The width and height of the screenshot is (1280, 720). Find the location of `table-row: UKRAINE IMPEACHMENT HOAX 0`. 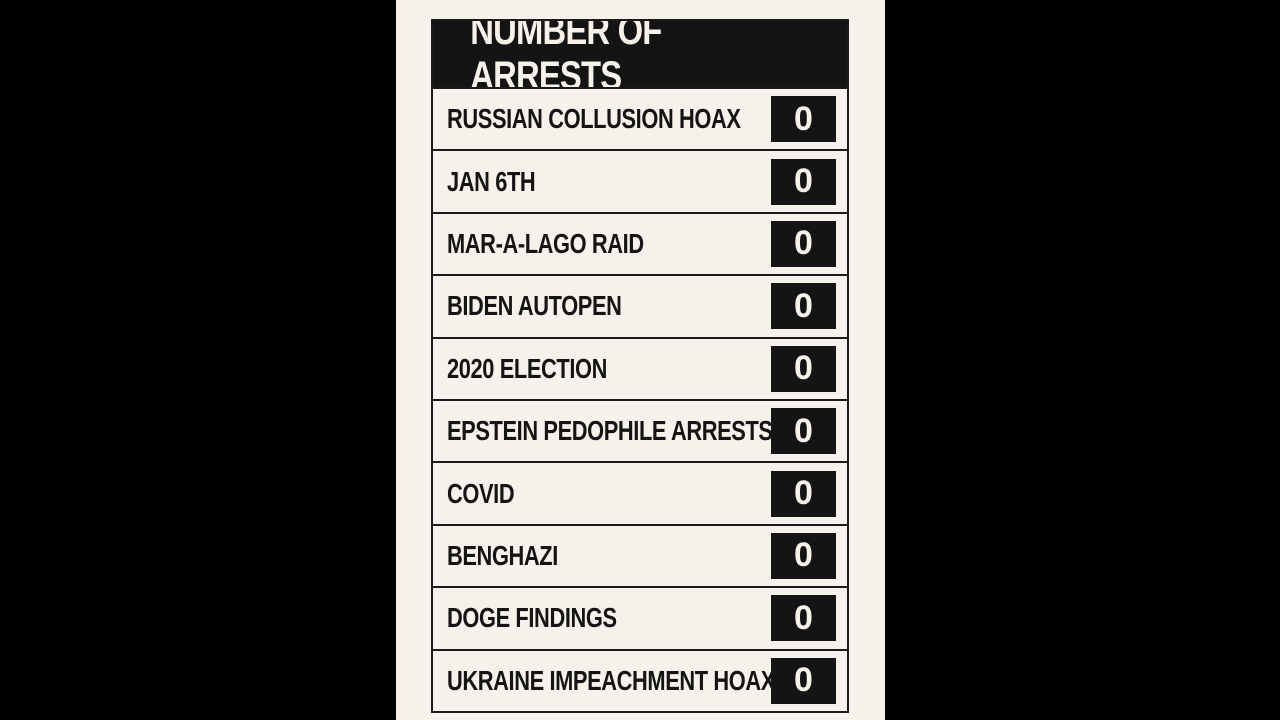

table-row: UKRAINE IMPEACHMENT HOAX 0 is located at coordinates (640, 679).